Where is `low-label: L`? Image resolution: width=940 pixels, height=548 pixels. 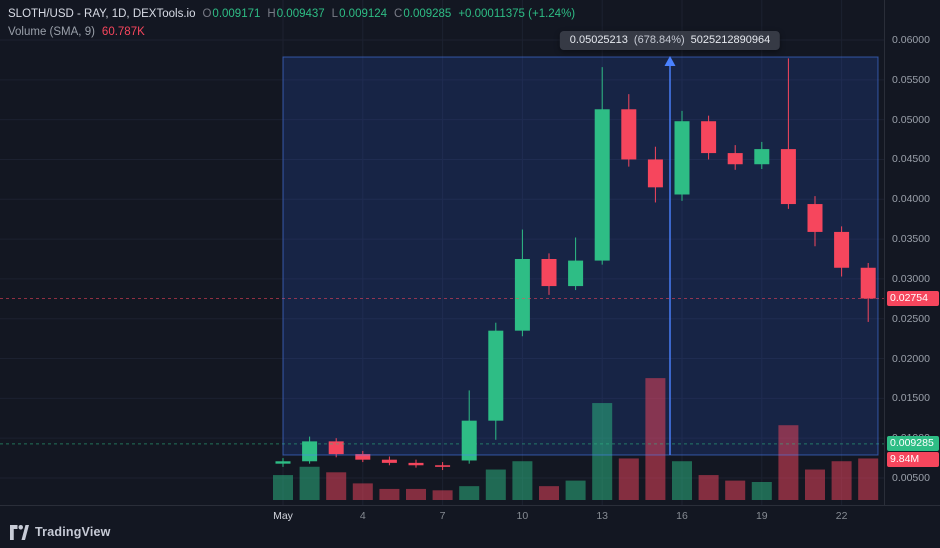
low-label: L is located at coordinates (335, 14).